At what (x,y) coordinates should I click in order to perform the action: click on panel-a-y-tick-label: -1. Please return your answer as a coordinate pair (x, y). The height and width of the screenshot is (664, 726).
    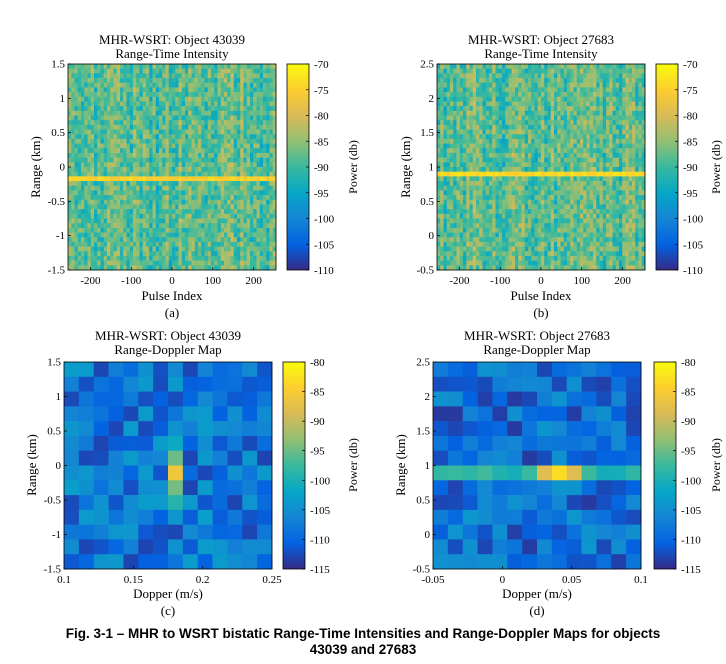
    Looking at the image, I should click on (60, 236).